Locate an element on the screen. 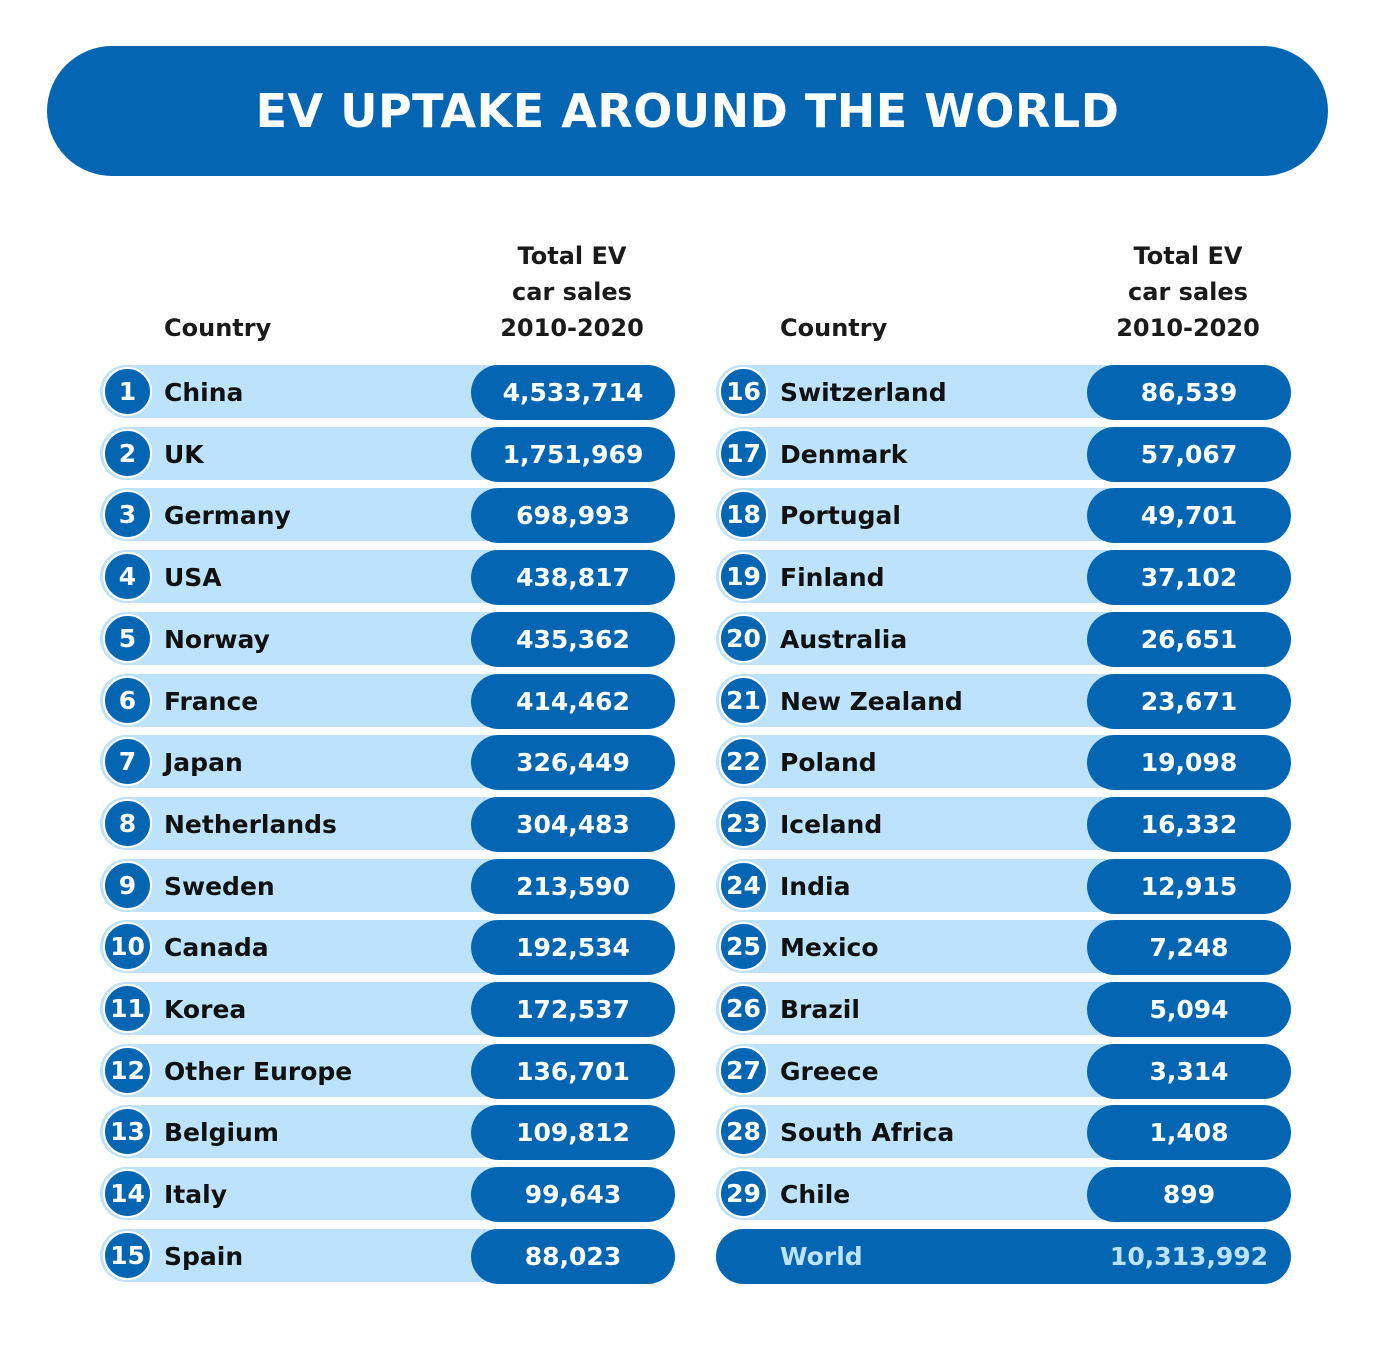 This screenshot has width=1390, height=1355. sales-value: 4,533,714 is located at coordinates (573, 392).